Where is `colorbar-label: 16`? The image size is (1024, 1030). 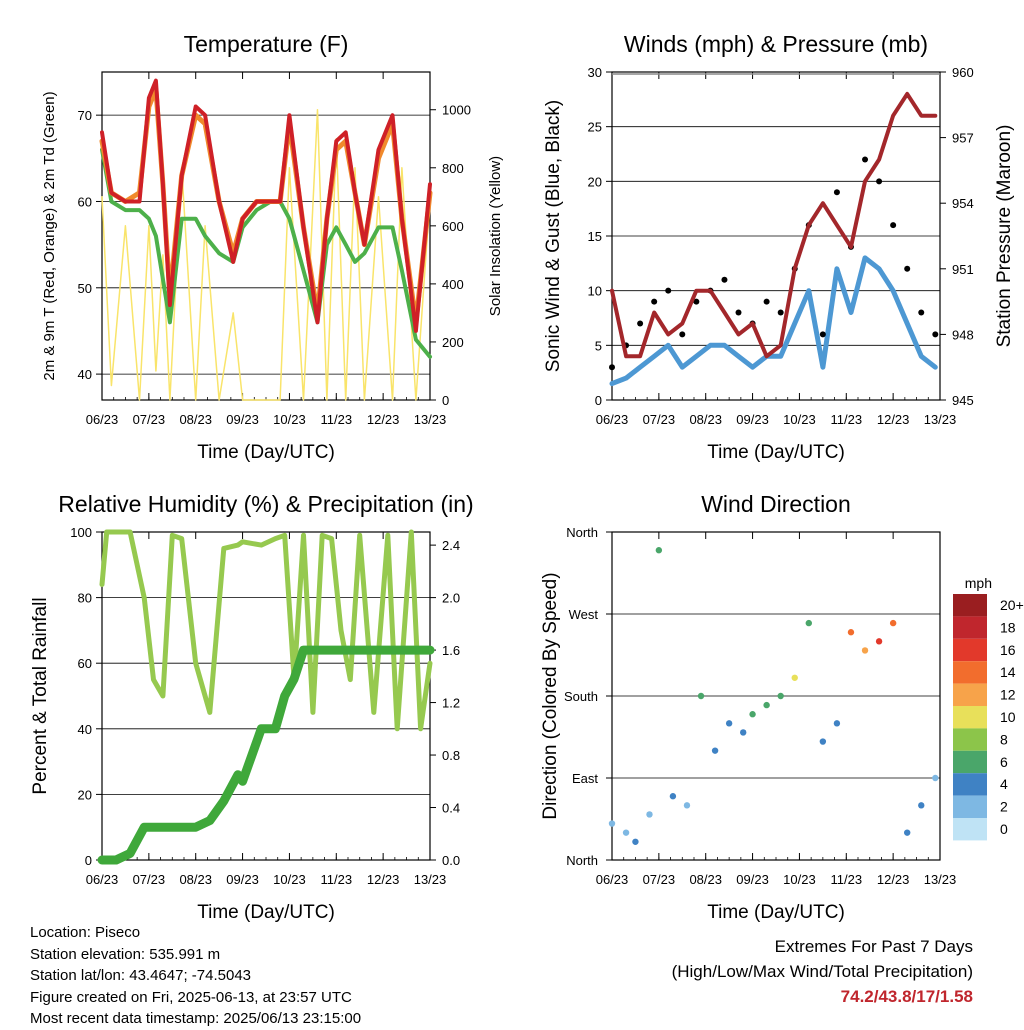
colorbar-label: 16 is located at coordinates (1008, 650).